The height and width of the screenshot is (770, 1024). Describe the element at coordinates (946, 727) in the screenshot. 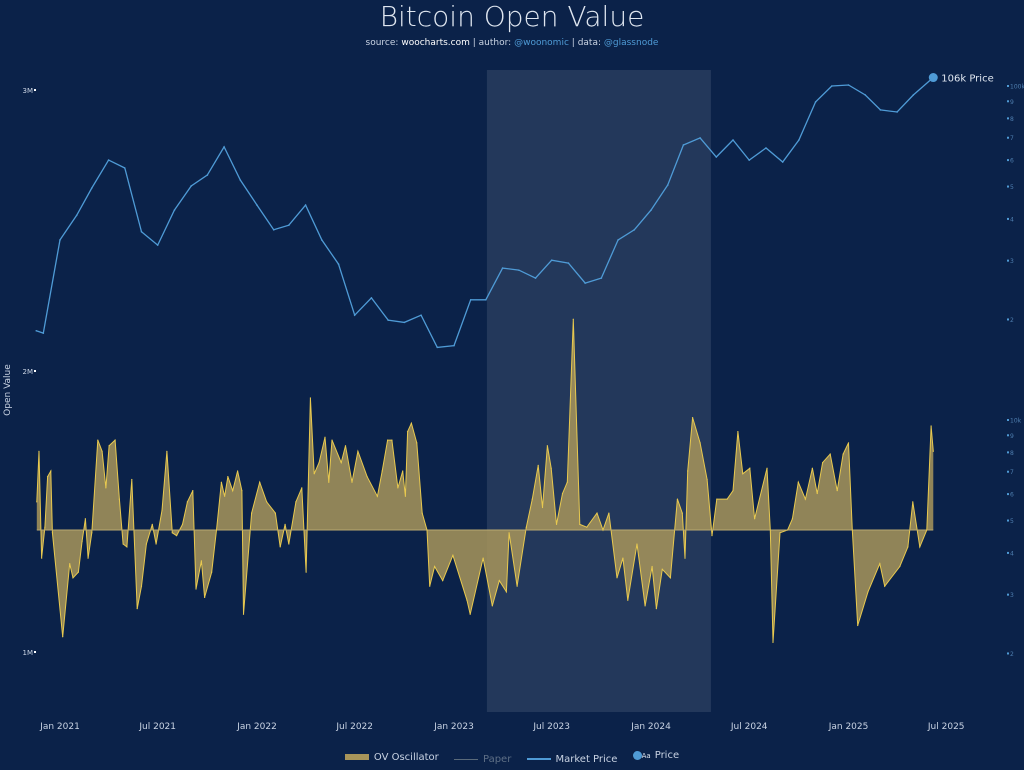

I see `x-axis-tick-label: Jul 2025` at that location.